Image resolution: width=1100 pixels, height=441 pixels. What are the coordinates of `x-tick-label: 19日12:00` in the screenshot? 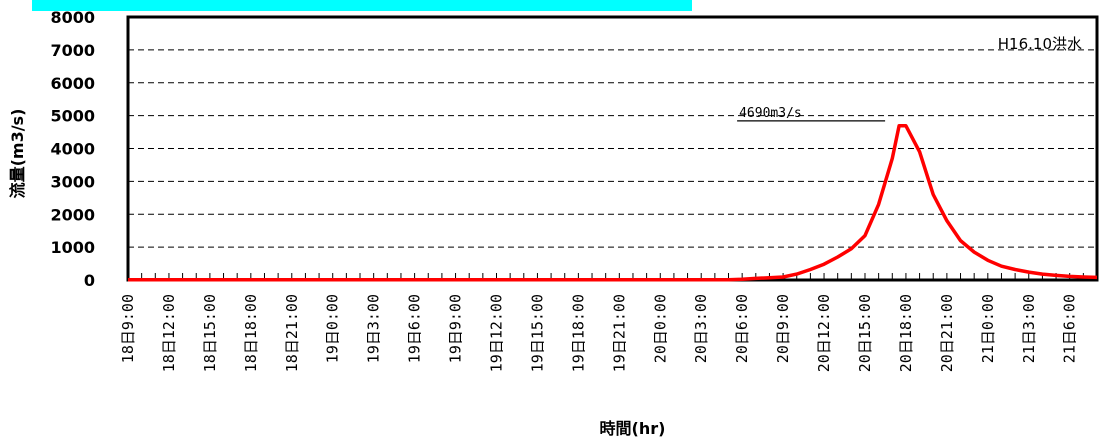 It's located at (496, 333).